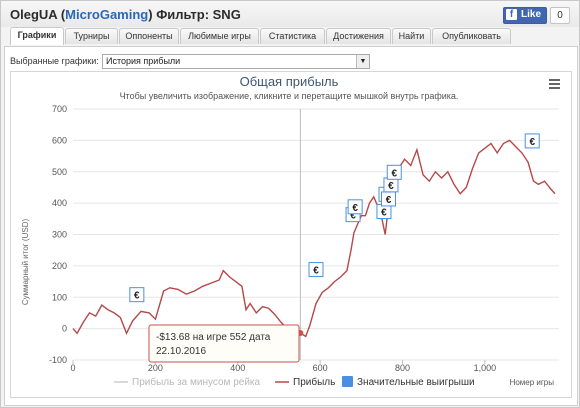 The width and height of the screenshot is (580, 408). Describe the element at coordinates (25, 262) in the screenshot. I see `y-axis-label: Суммарный итог (USD)` at that location.